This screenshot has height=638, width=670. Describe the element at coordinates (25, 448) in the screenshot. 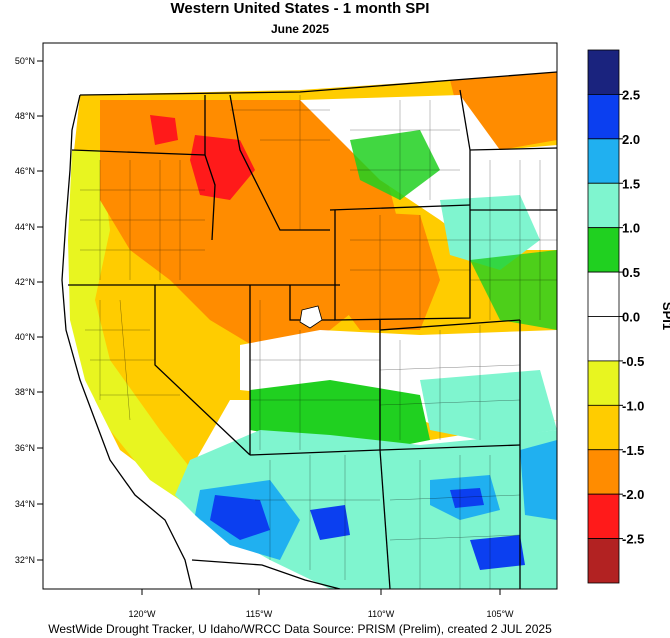

I see `lat-label: 36°N` at that location.